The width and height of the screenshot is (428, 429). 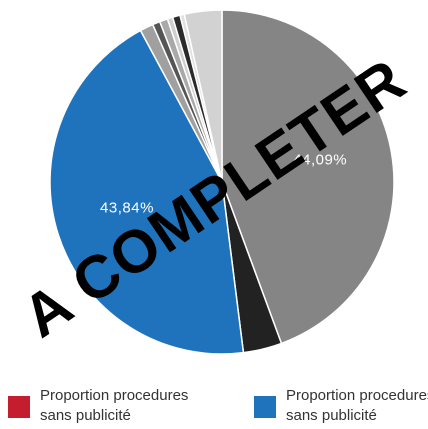 What do you see at coordinates (19, 407) in the screenshot?
I see `legend-swatch-red` at bounding box center [19, 407].